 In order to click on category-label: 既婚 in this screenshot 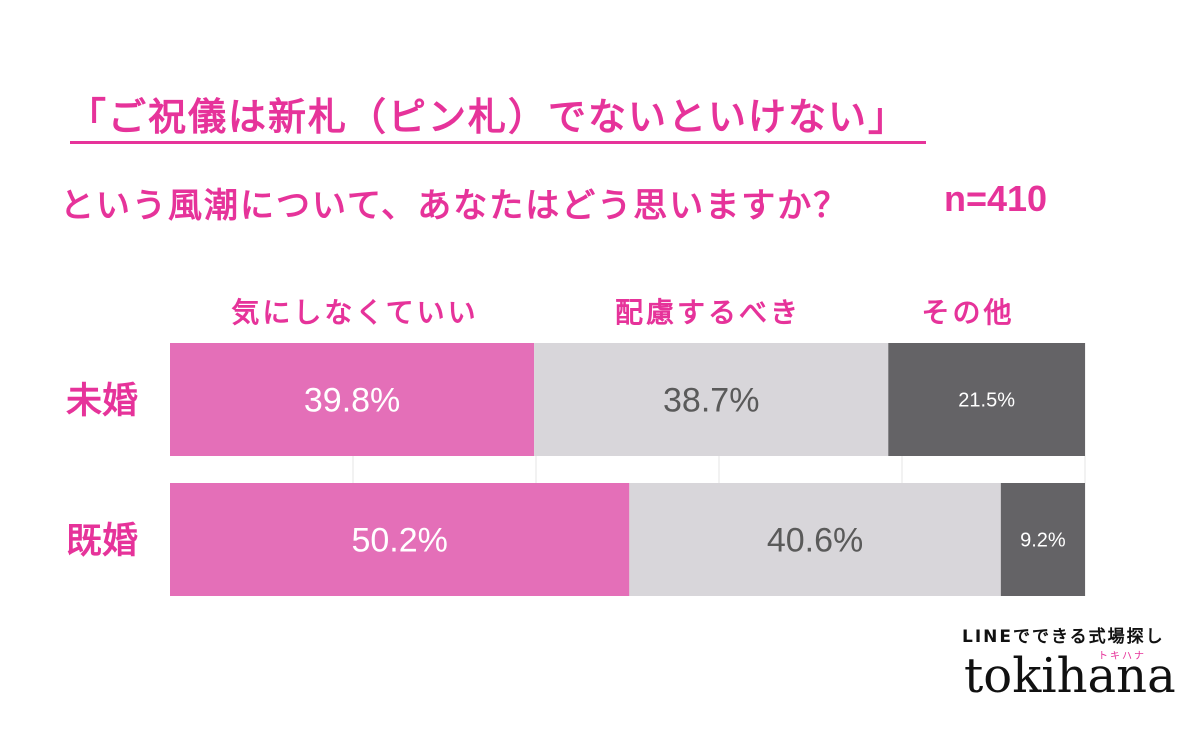, I will do `click(102, 541)`.